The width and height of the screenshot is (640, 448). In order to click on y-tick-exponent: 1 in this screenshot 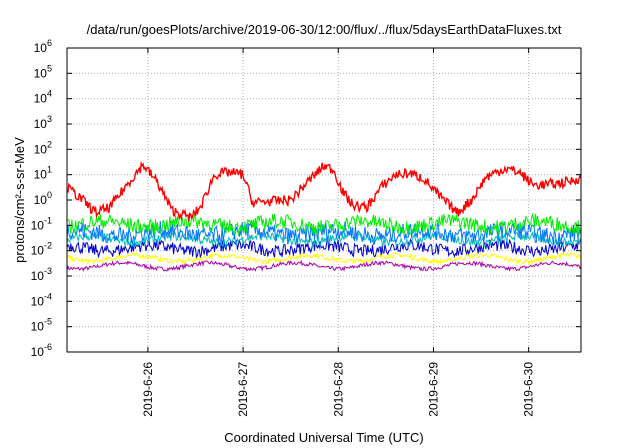, I will do `click(49, 170)`.